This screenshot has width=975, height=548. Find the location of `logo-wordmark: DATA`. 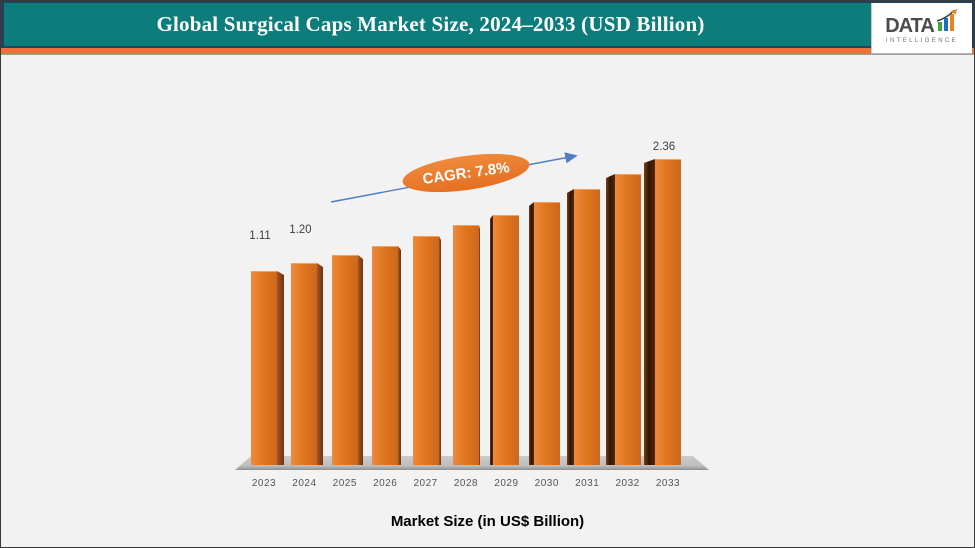

logo-wordmark: DATA is located at coordinates (910, 25).